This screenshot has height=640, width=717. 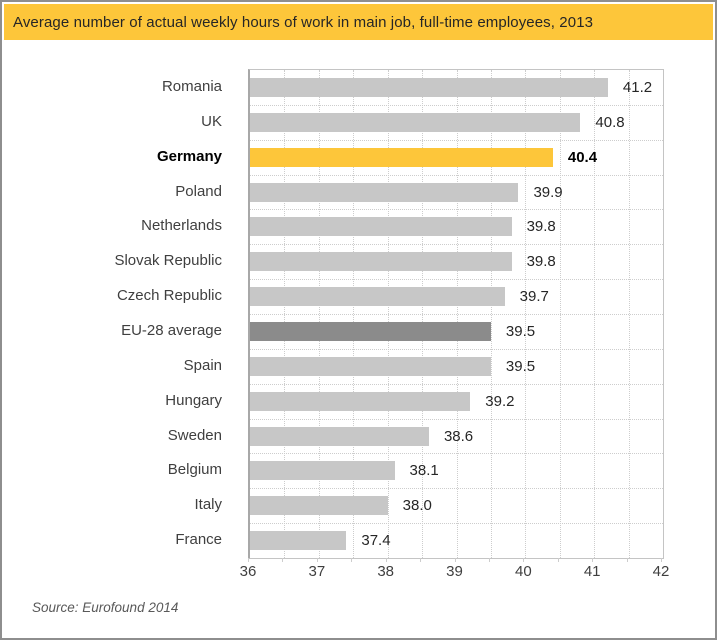 What do you see at coordinates (385, 571) in the screenshot?
I see `x-tick-label: 38` at bounding box center [385, 571].